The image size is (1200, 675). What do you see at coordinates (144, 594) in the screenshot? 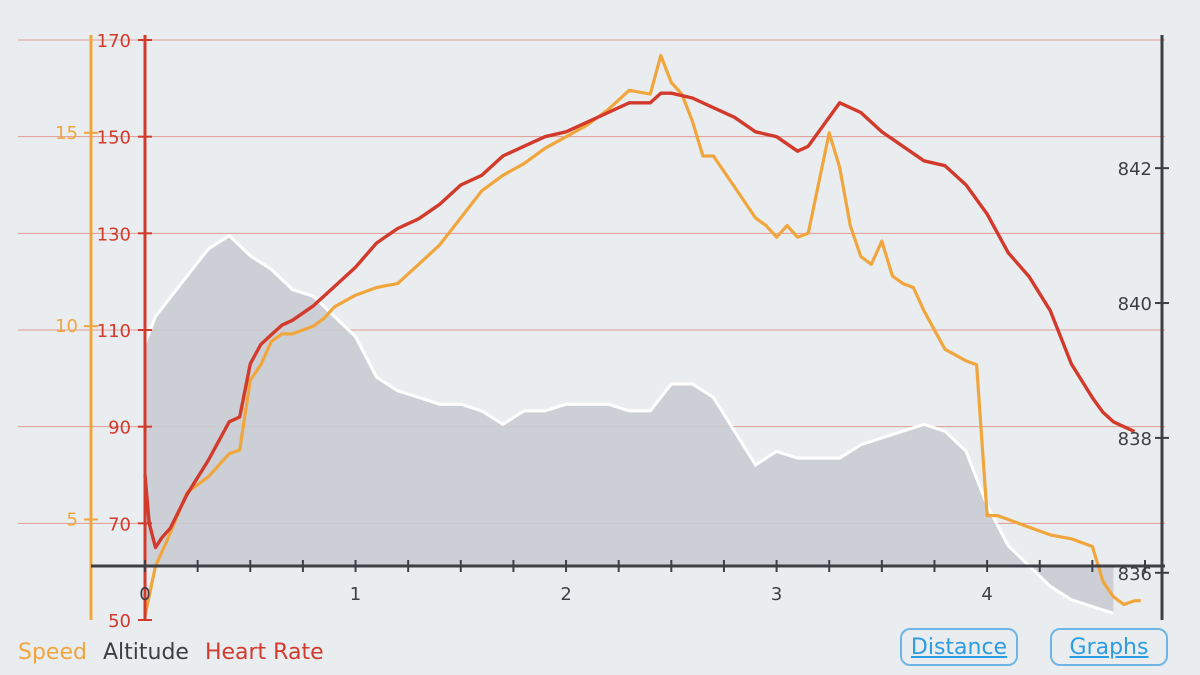
I see `distance-tick-label: 0` at bounding box center [144, 594].